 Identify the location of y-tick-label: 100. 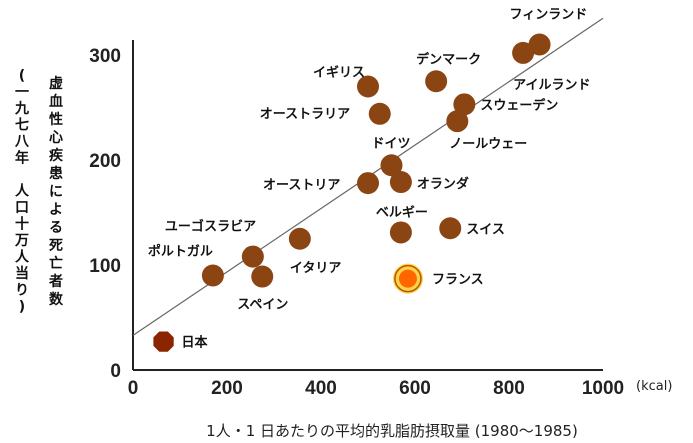
(105, 266).